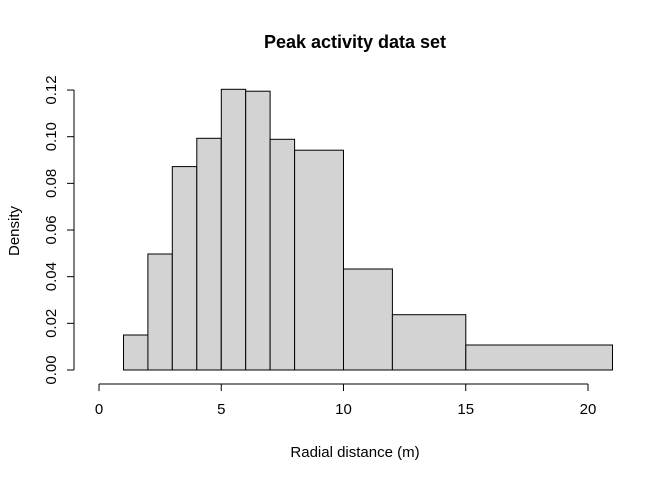 Image resolution: width=672 pixels, height=480 pixels. Describe the element at coordinates (51, 183) in the screenshot. I see `y-tick-label-4: 0.08` at that location.